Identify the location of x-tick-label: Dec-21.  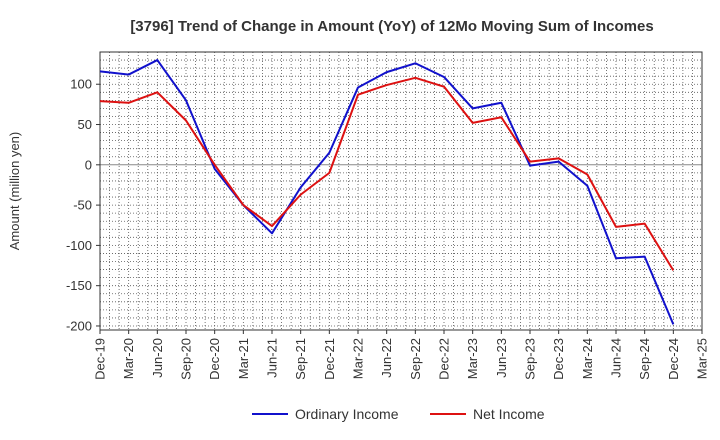
(329, 359).